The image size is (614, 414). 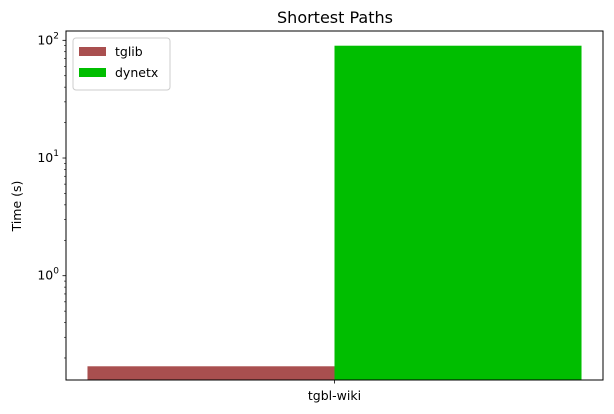 I want to click on x-tick-label: tgbl-wiki, so click(x=334, y=395).